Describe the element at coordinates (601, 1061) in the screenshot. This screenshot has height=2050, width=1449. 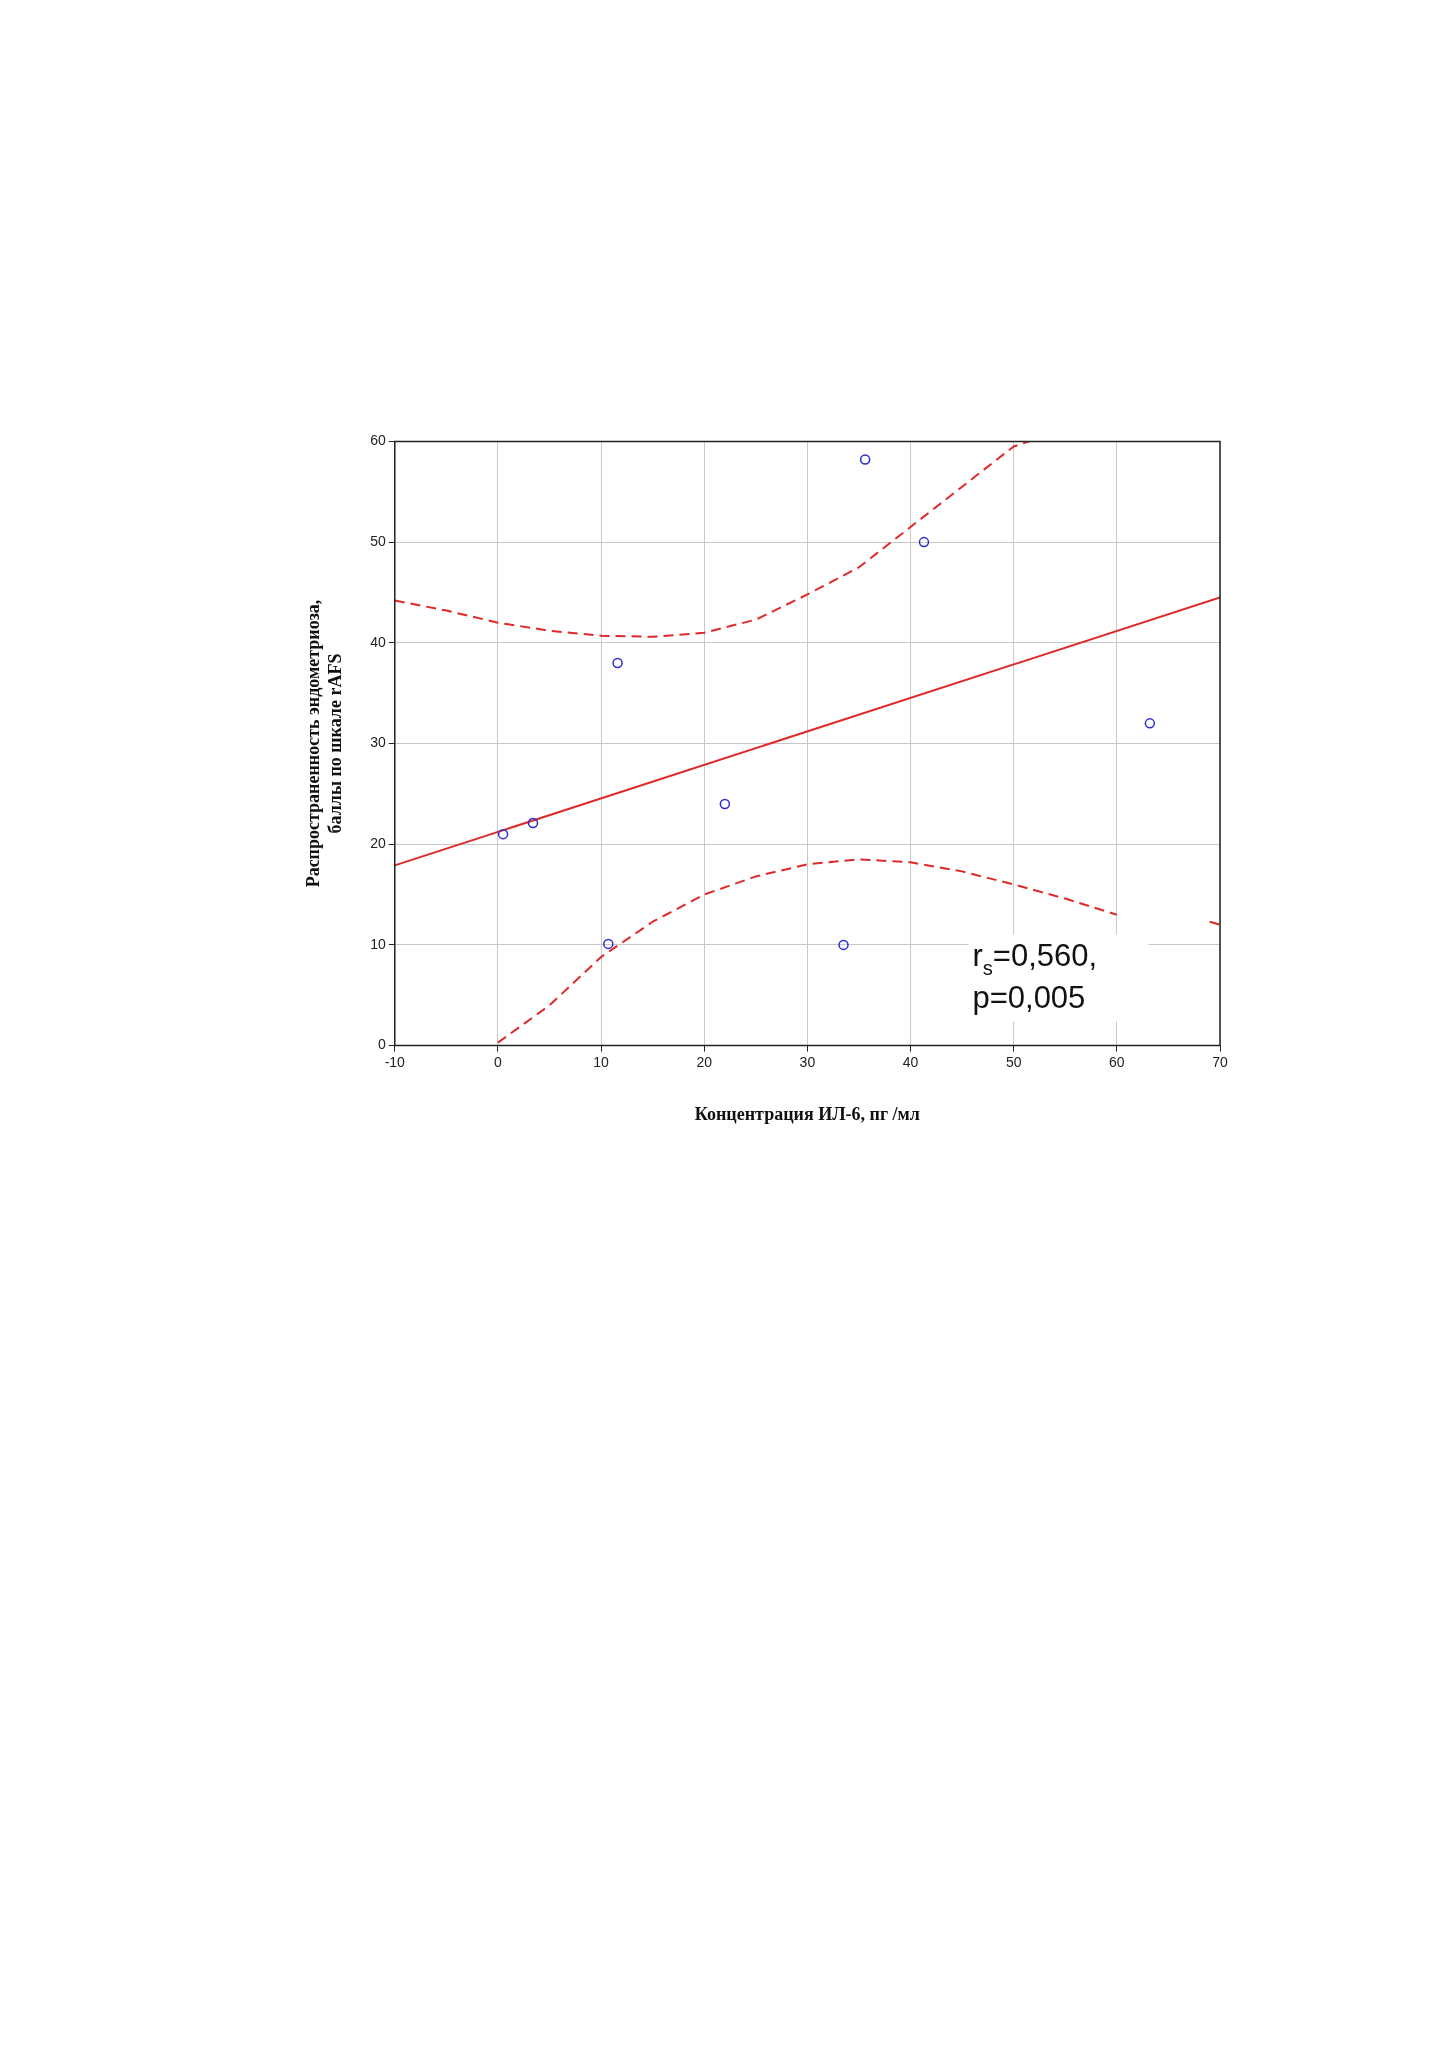
I see `x-tick-label: 10` at that location.